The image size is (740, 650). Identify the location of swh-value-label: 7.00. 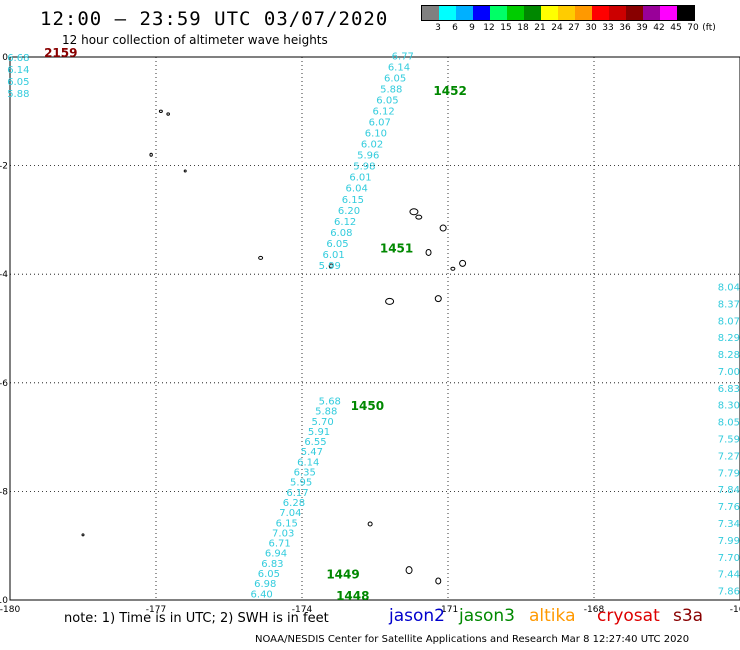
(729, 372).